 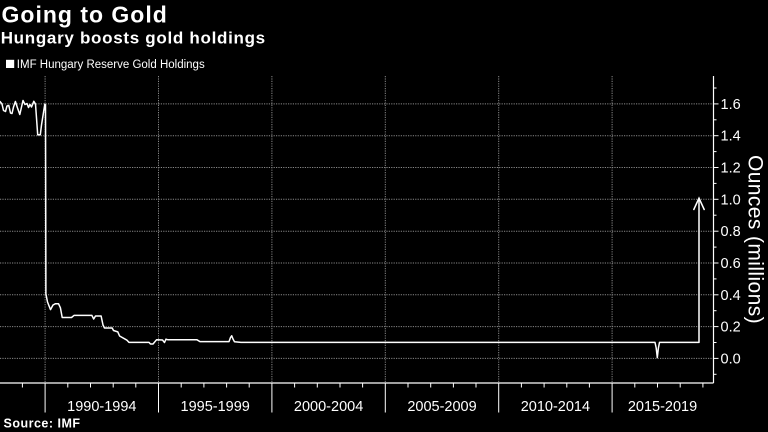 I want to click on svg-text: 0.8, so click(x=731, y=232).